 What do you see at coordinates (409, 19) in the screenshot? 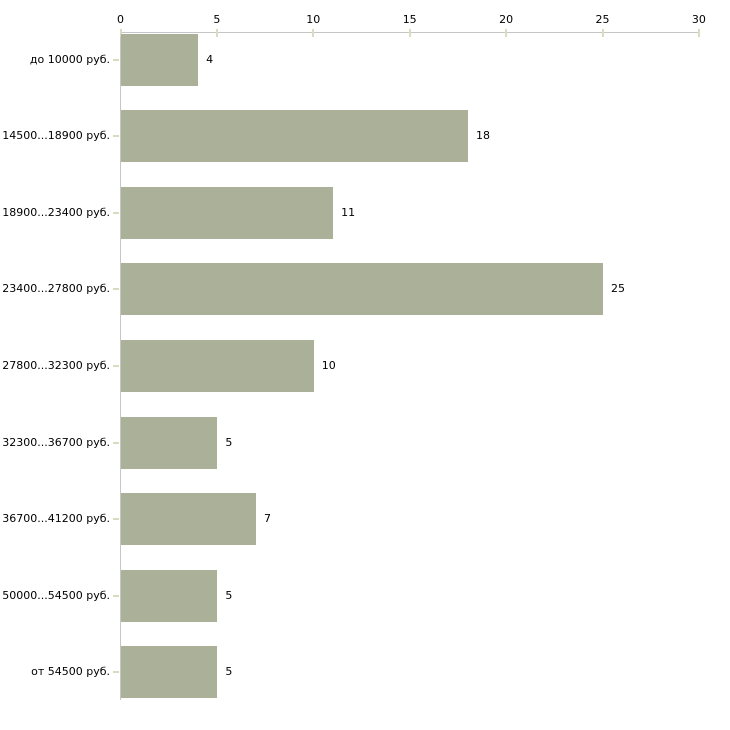
I see `x-tick-label: 15` at bounding box center [409, 19].